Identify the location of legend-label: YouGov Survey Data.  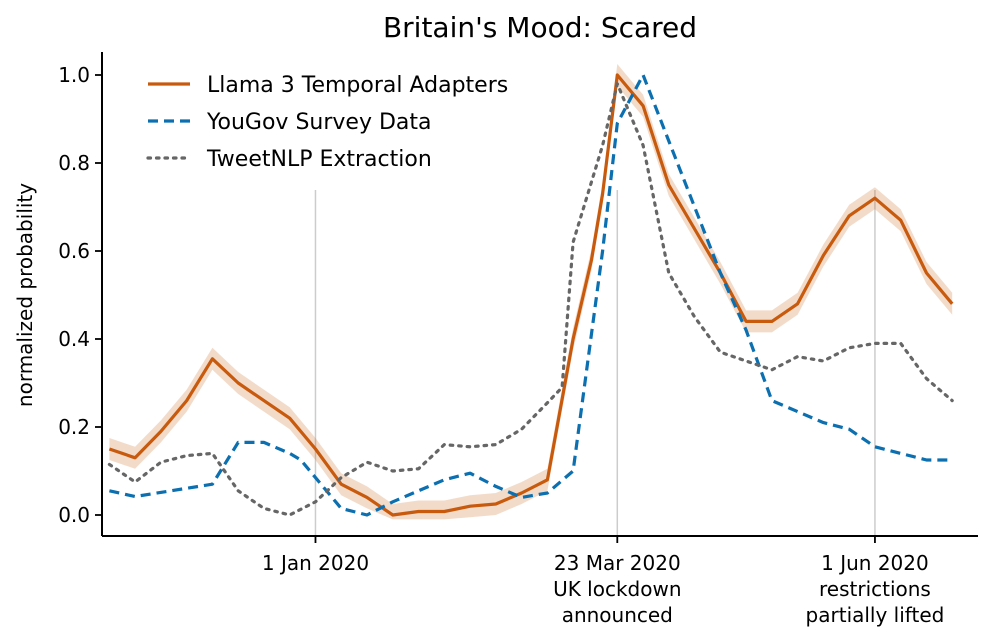
(319, 122).